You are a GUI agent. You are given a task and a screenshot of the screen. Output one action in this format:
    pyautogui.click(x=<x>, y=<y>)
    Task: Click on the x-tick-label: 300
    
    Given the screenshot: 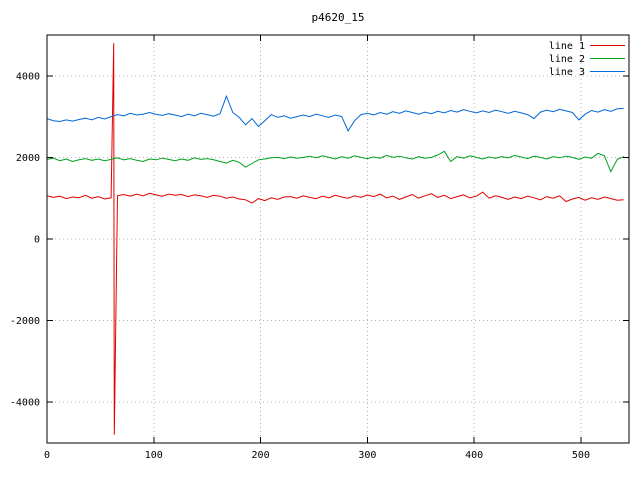 What is the action you would take?
    pyautogui.click(x=367, y=455)
    